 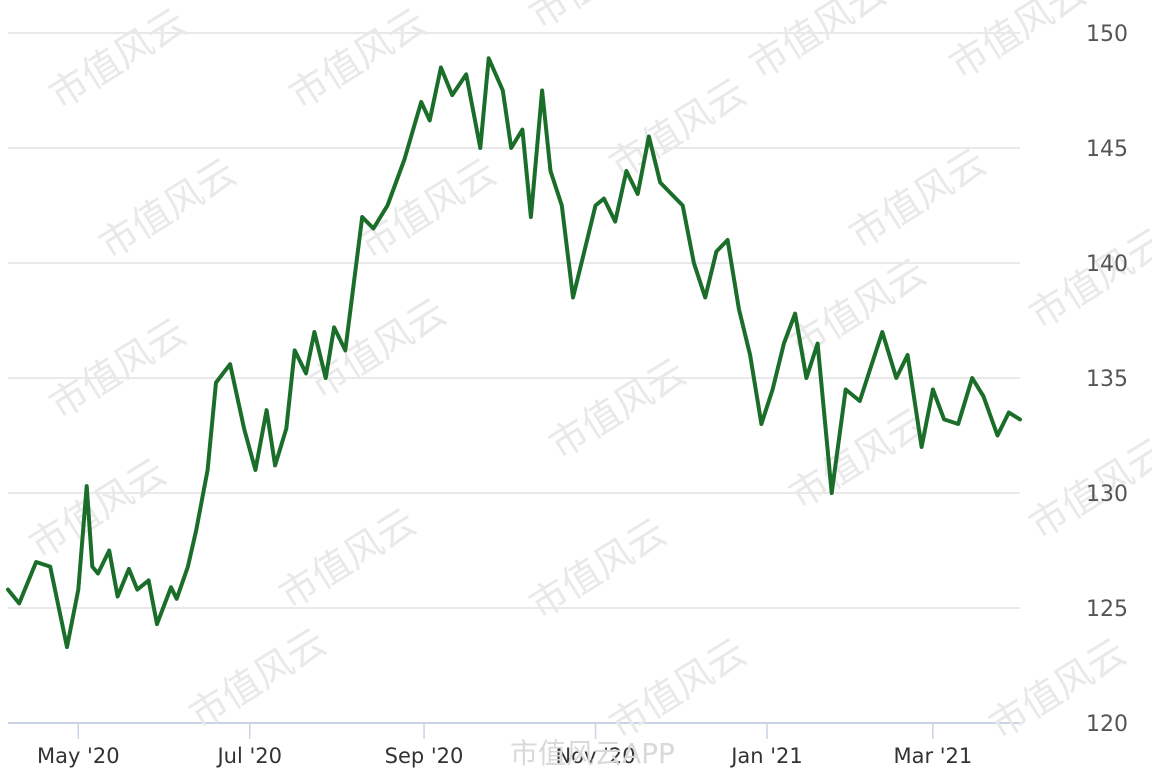 I want to click on x-tick-label: Mar '21, so click(x=932, y=756).